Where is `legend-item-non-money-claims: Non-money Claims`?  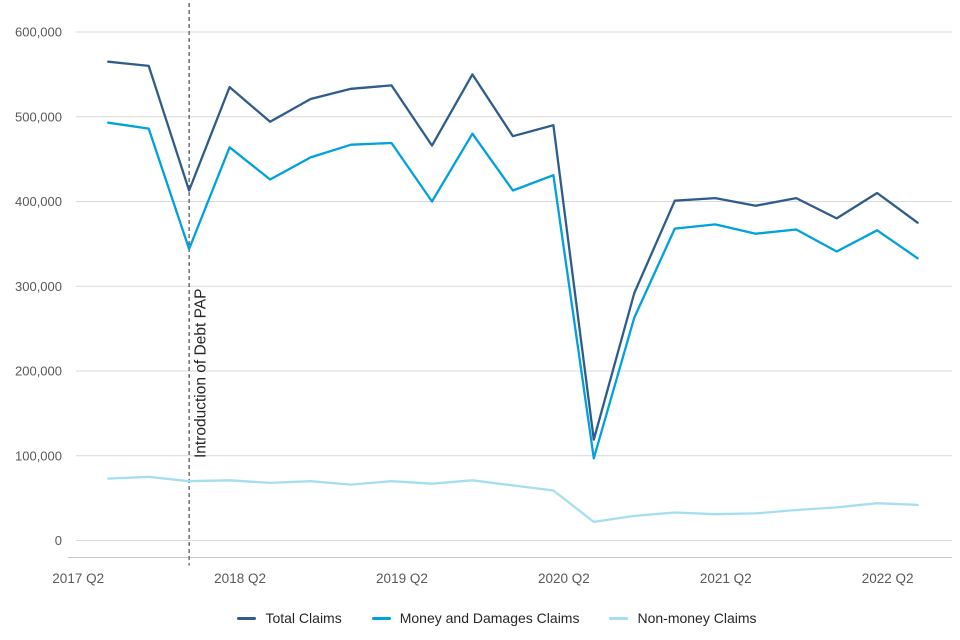
legend-item-non-money-claims: Non-money Claims is located at coordinates (683, 618).